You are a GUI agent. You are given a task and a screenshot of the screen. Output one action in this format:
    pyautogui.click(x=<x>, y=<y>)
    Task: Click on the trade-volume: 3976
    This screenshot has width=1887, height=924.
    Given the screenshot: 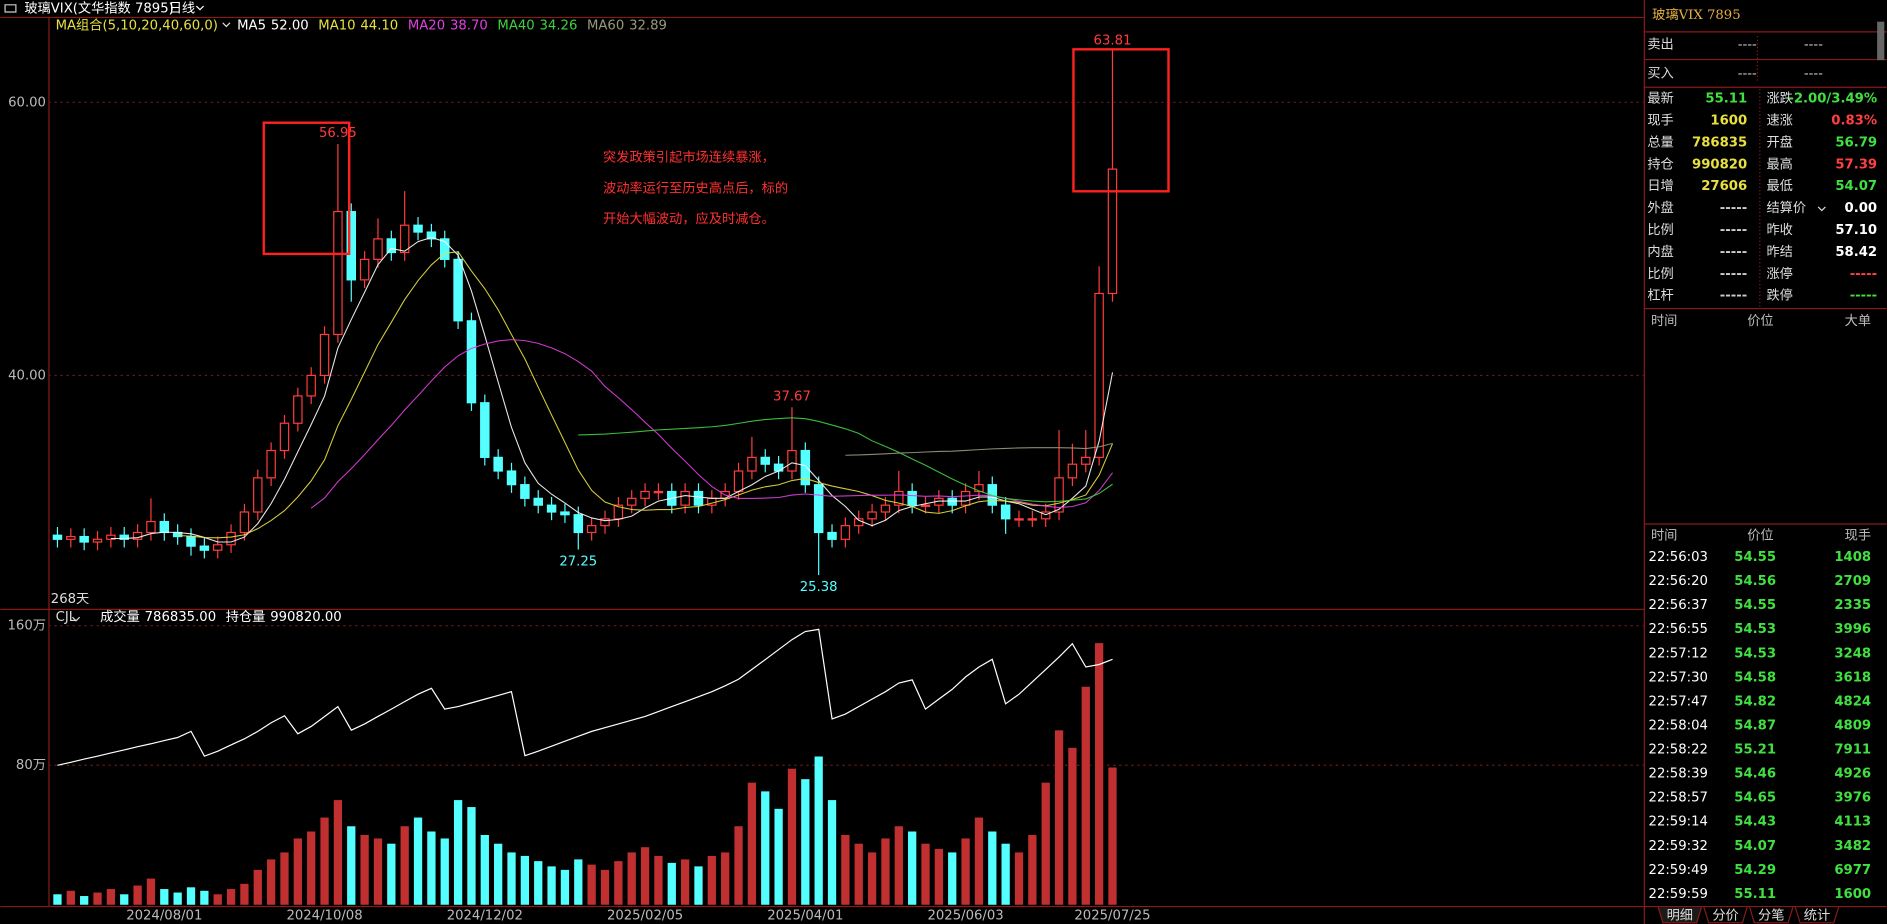 What is the action you would take?
    pyautogui.click(x=1852, y=798)
    